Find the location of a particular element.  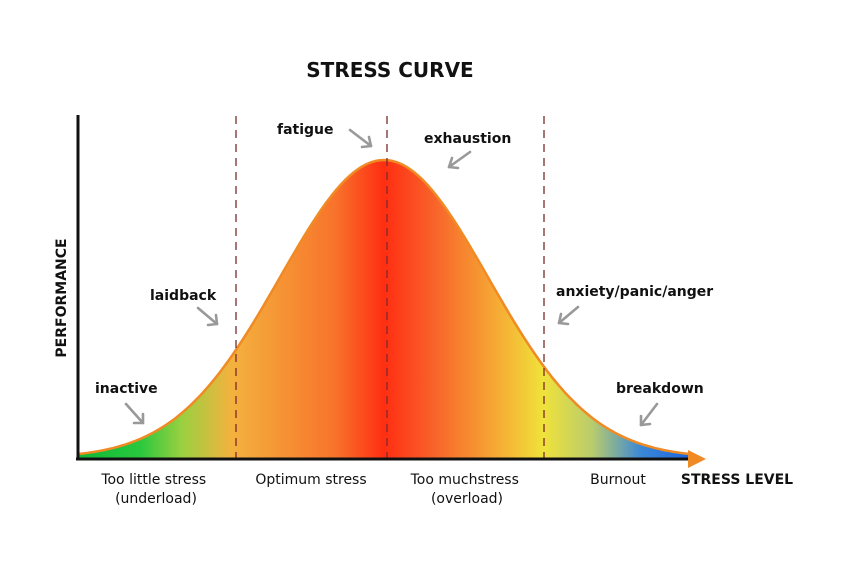

zone-label-burnout: Burnout is located at coordinates (618, 480).